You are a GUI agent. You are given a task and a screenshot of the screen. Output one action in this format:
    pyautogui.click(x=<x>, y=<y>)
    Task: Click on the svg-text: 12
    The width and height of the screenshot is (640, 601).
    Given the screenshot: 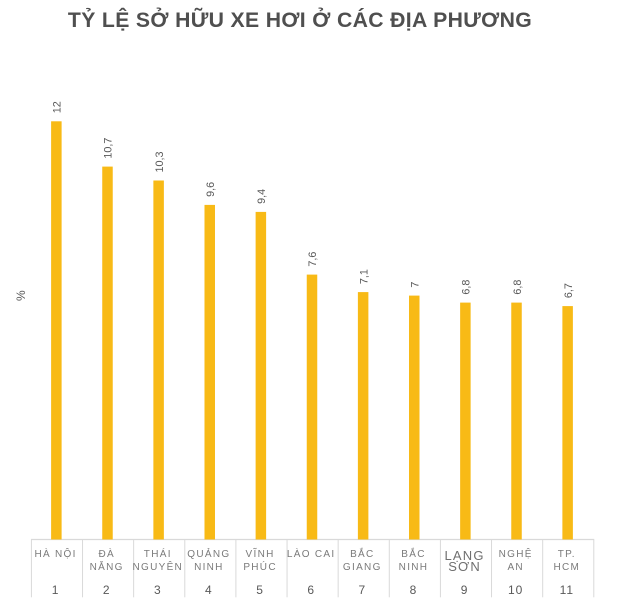 What is the action you would take?
    pyautogui.click(x=58, y=107)
    